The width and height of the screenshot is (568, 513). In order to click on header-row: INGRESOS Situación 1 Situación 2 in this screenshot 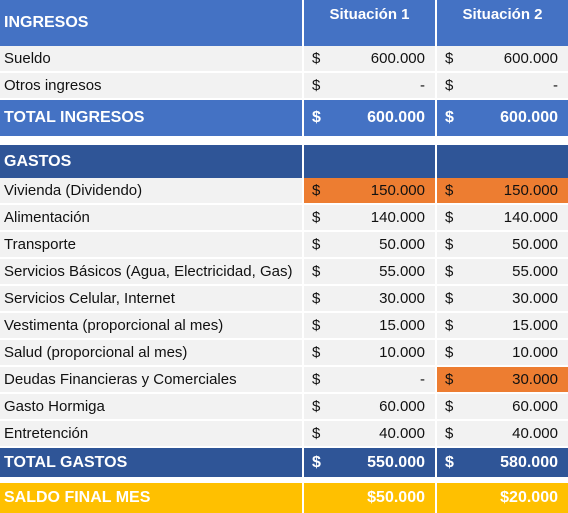, I will do `click(284, 23)`.